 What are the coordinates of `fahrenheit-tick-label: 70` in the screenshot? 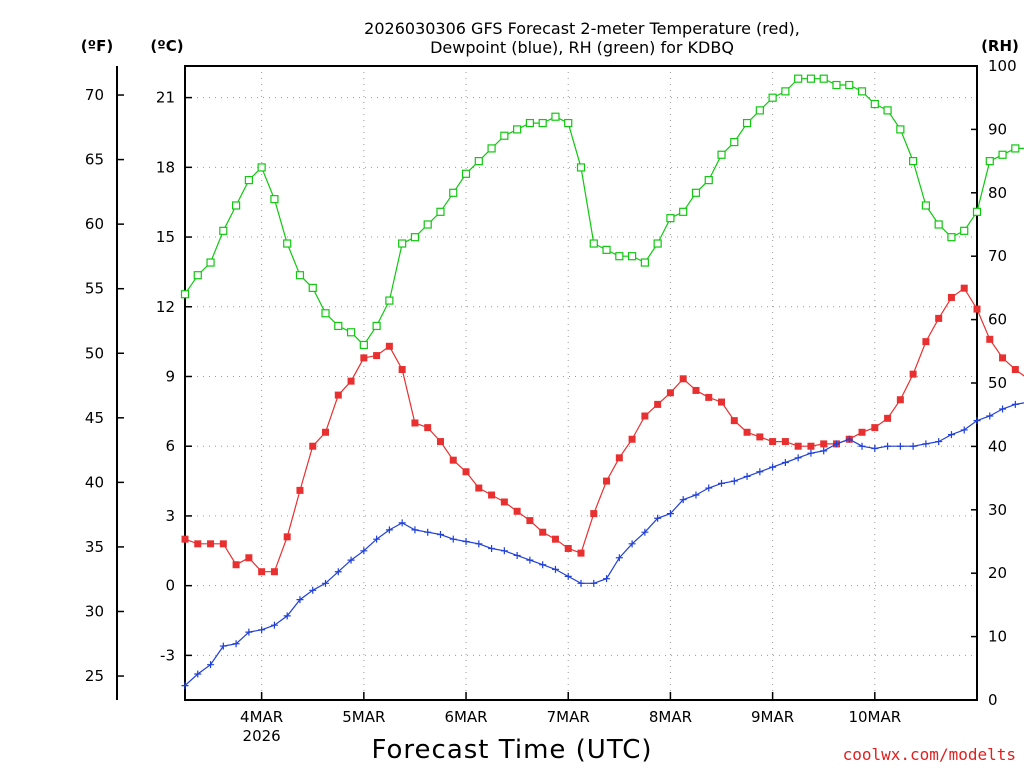 It's located at (94, 95).